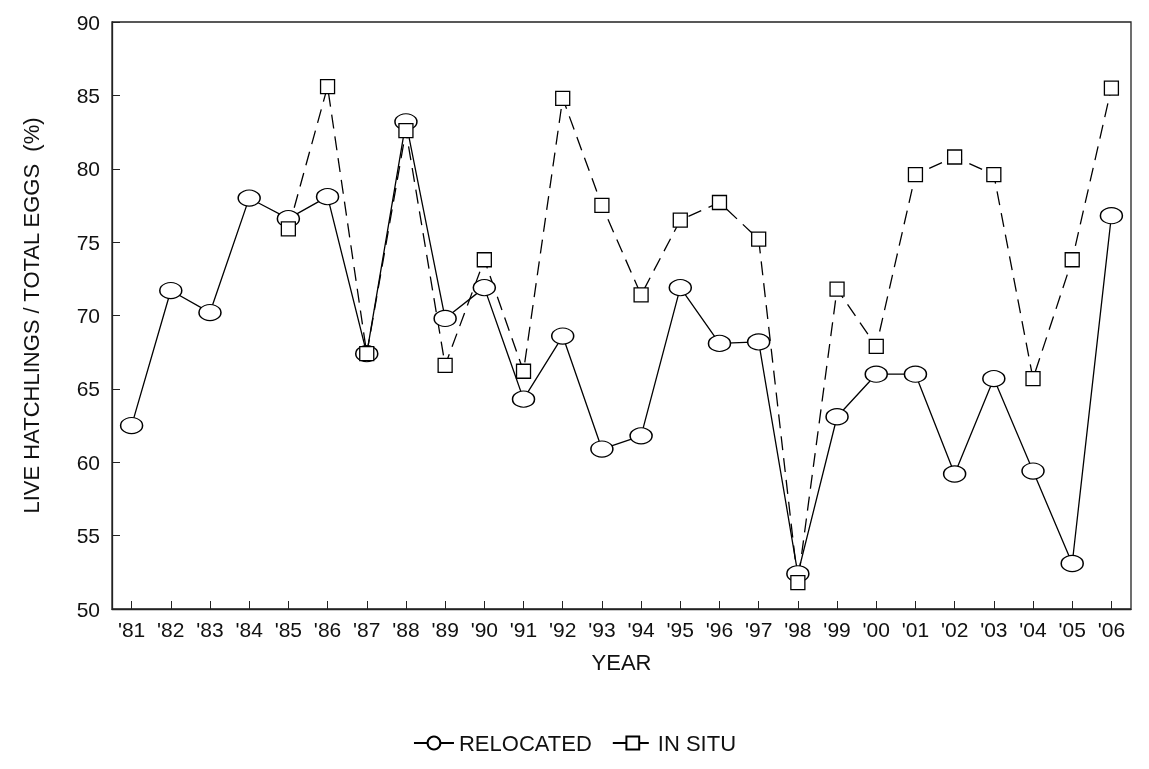  I want to click on x-tick-label: '90, so click(484, 629).